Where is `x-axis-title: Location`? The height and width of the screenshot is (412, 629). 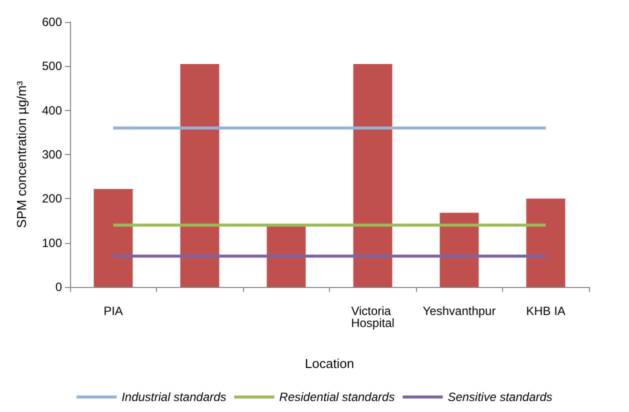 x-axis-title: Location is located at coordinates (329, 363).